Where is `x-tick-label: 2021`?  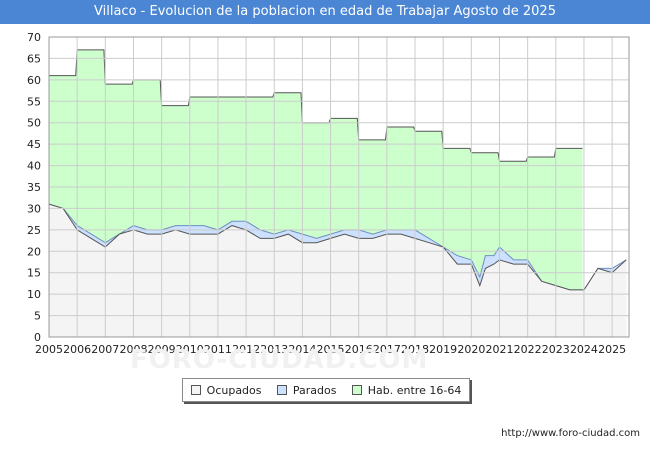 x-tick-label: 2021 is located at coordinates (499, 349).